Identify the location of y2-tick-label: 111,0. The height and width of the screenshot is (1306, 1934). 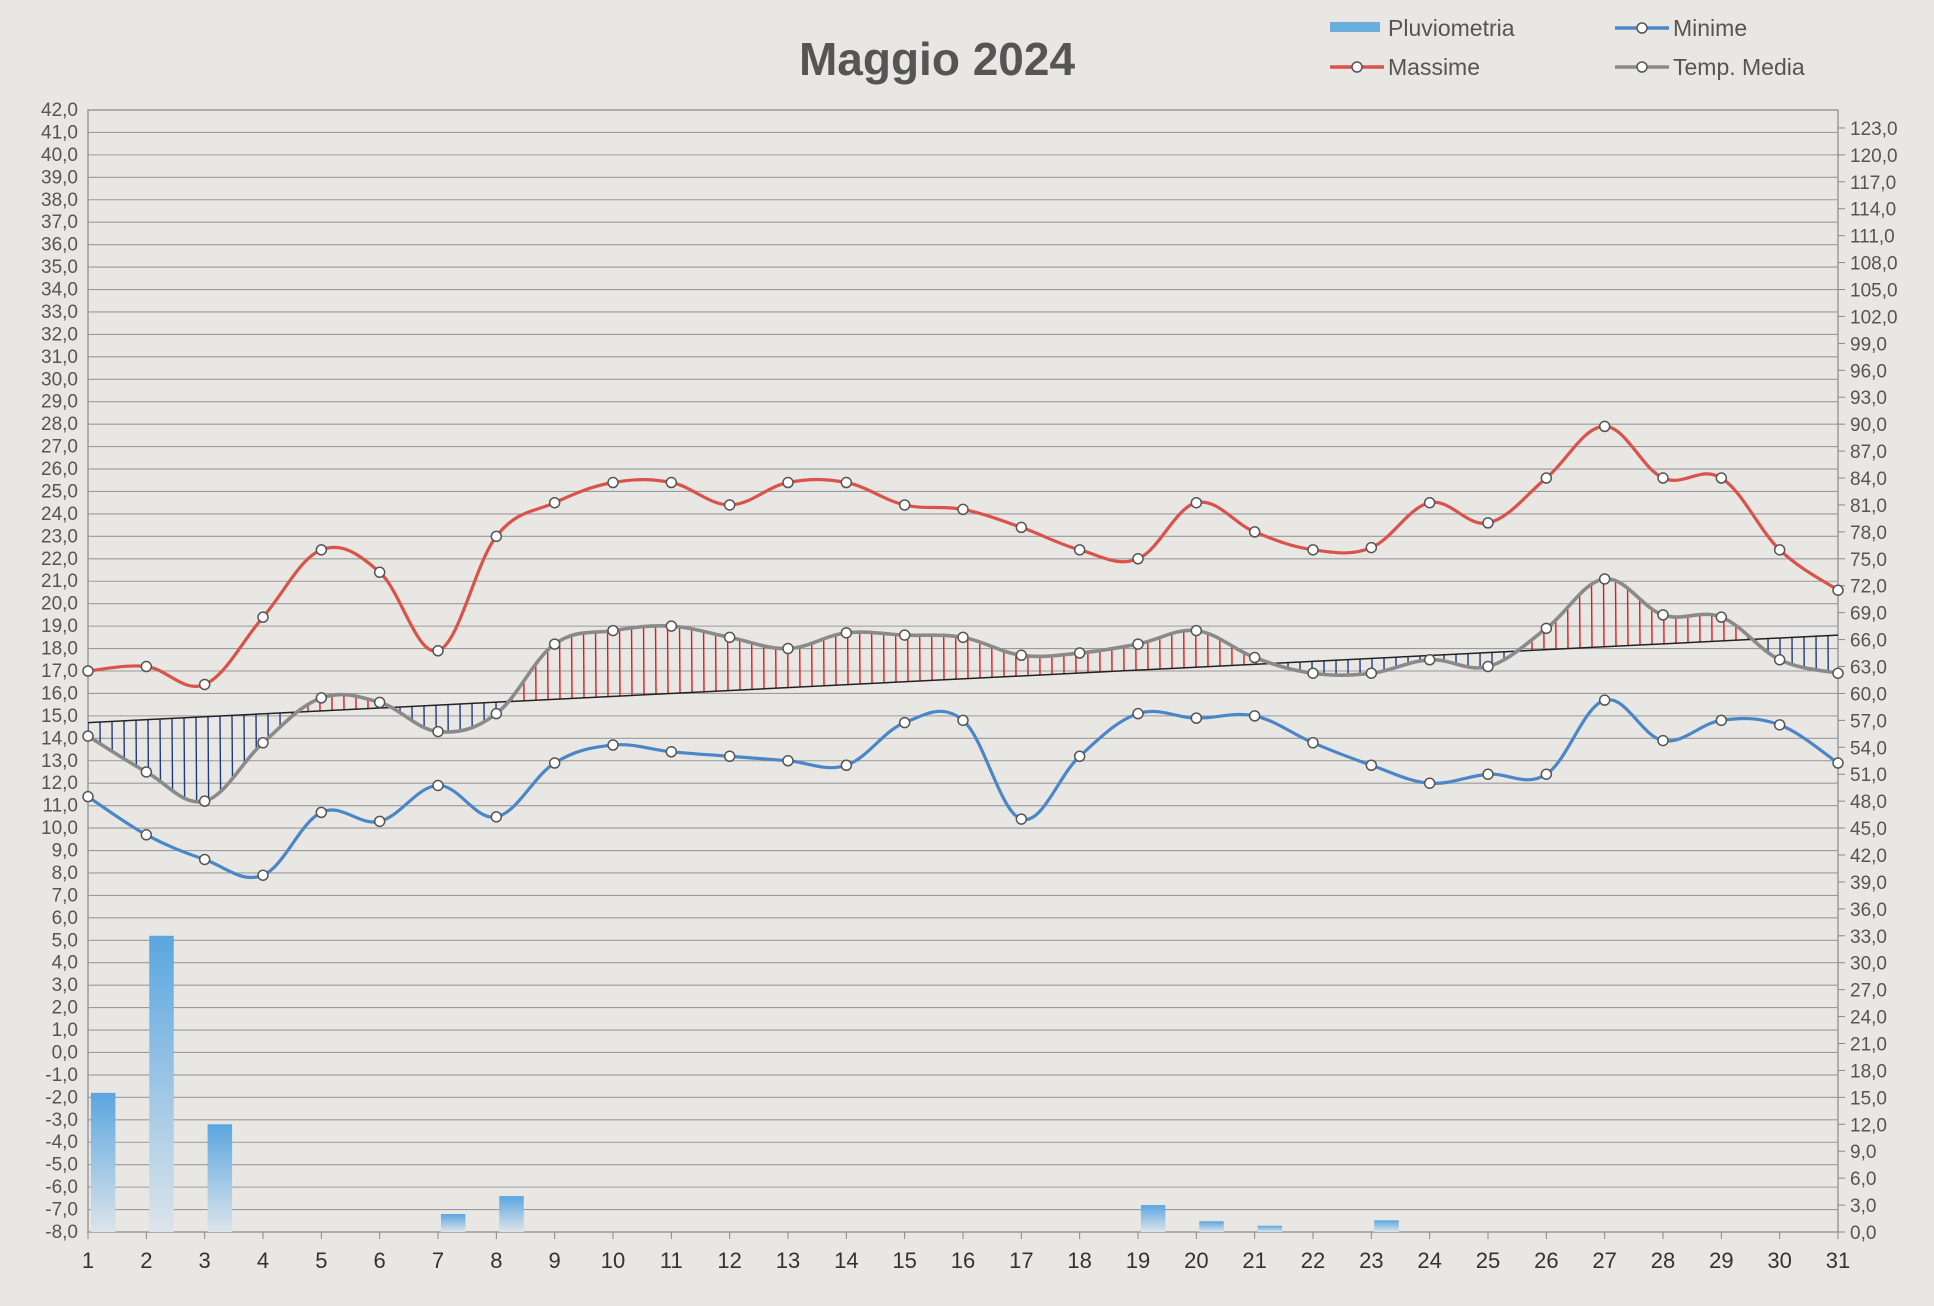
(1872, 237).